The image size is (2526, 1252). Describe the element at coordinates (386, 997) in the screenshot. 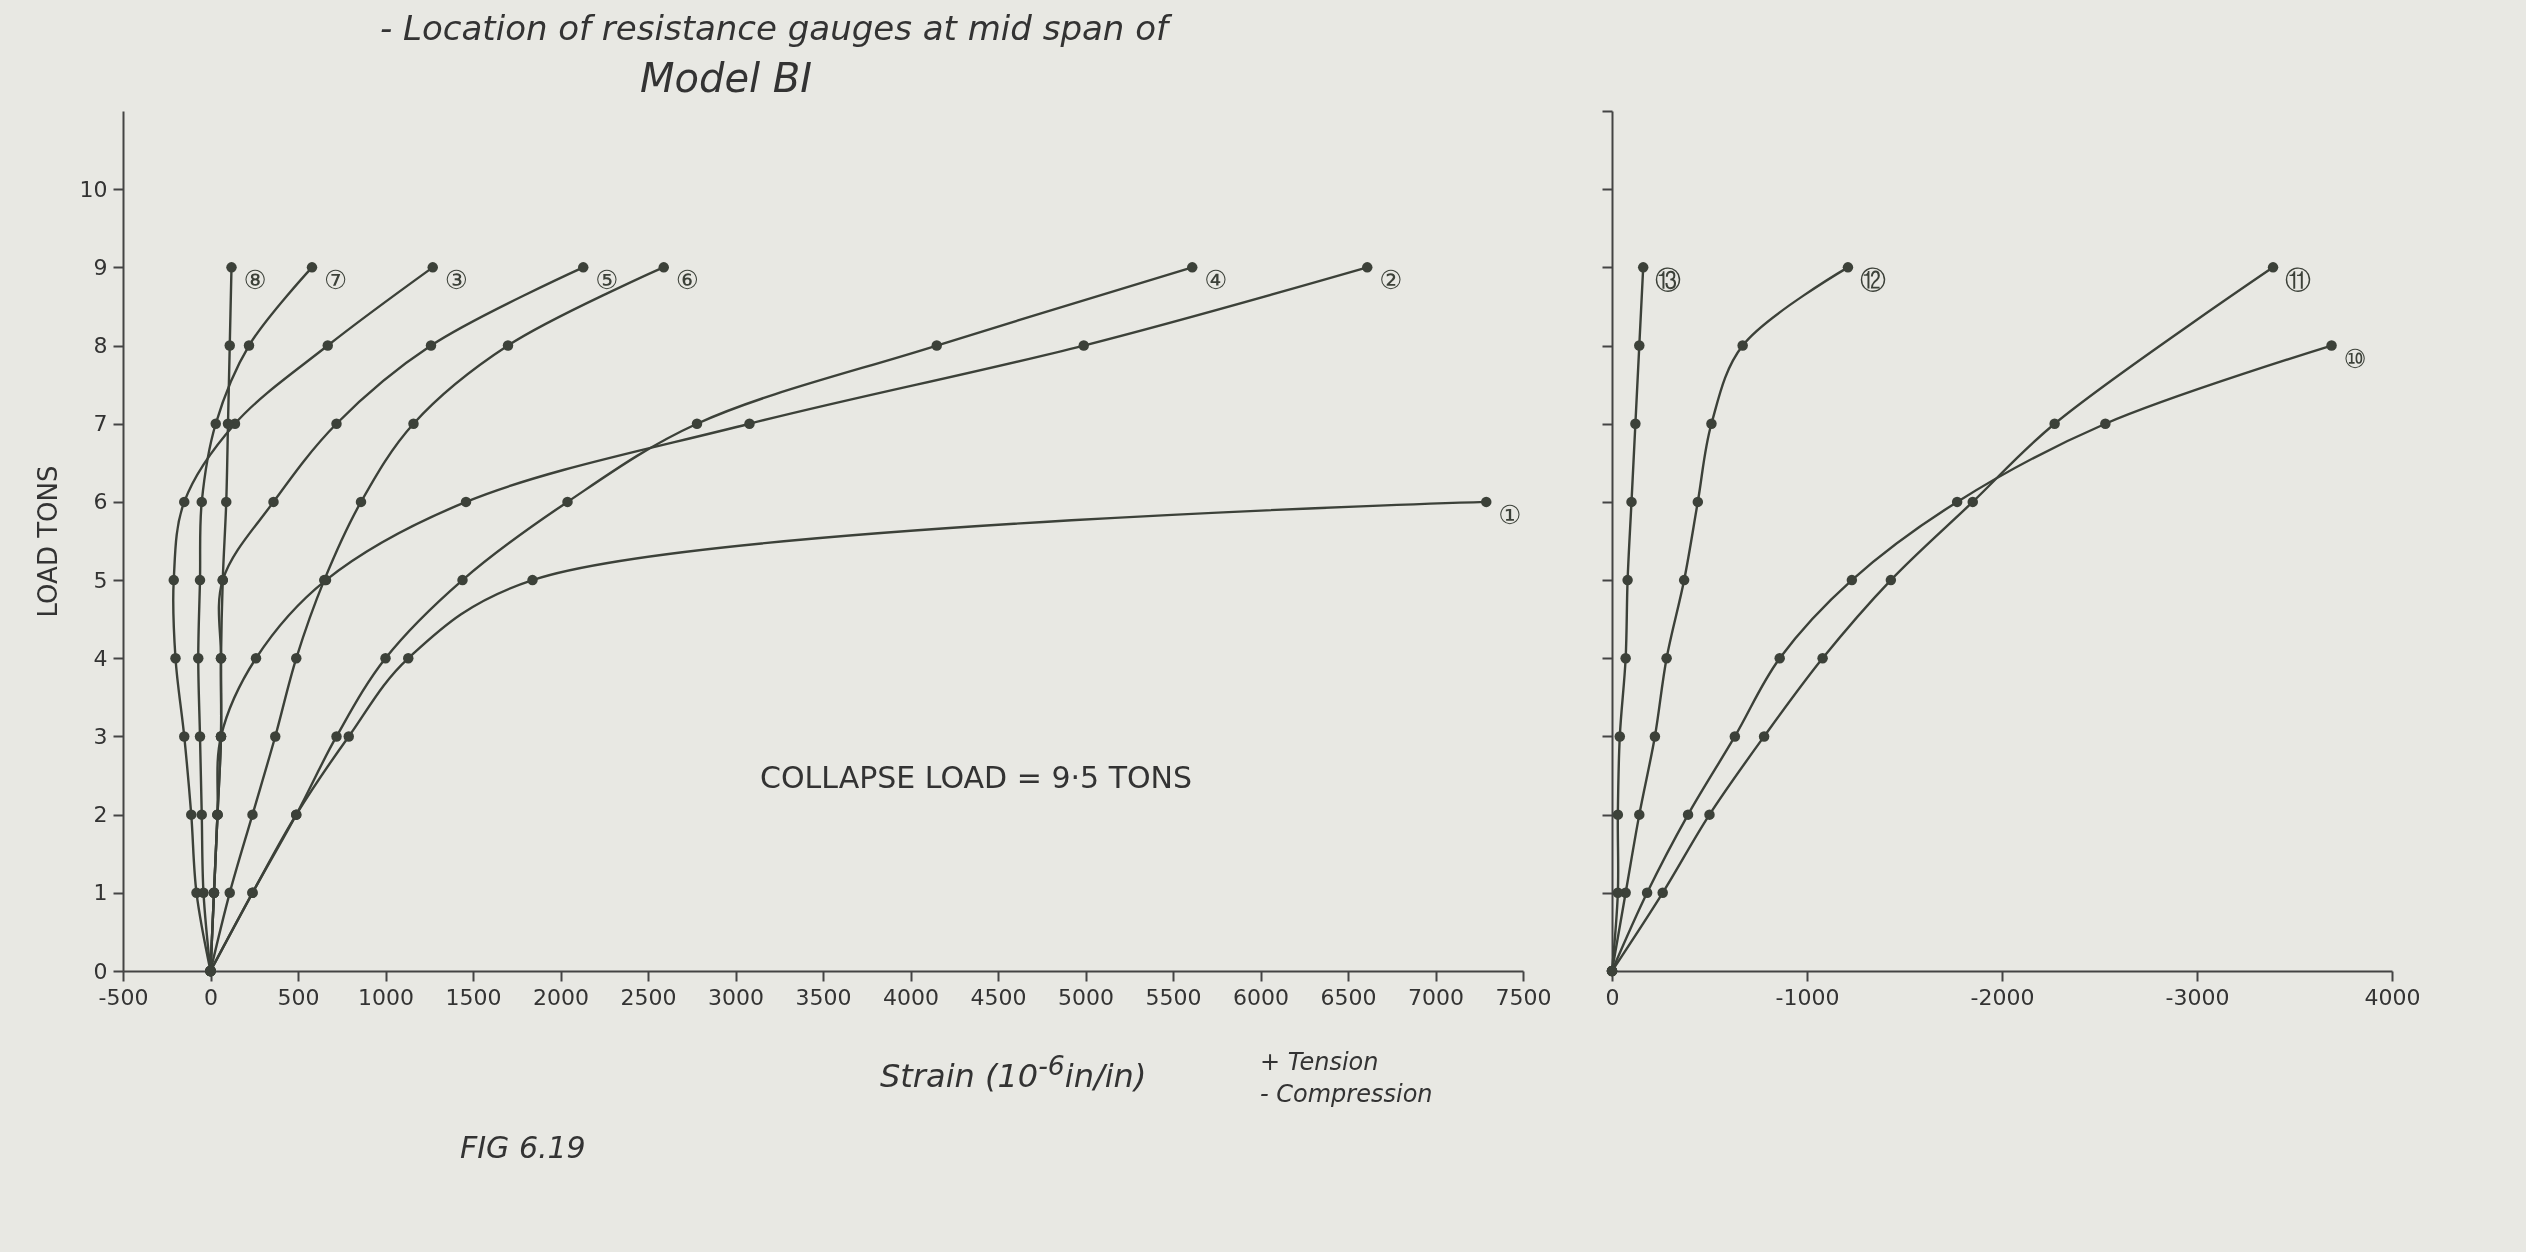

I see `x-tick-label: 1000` at that location.